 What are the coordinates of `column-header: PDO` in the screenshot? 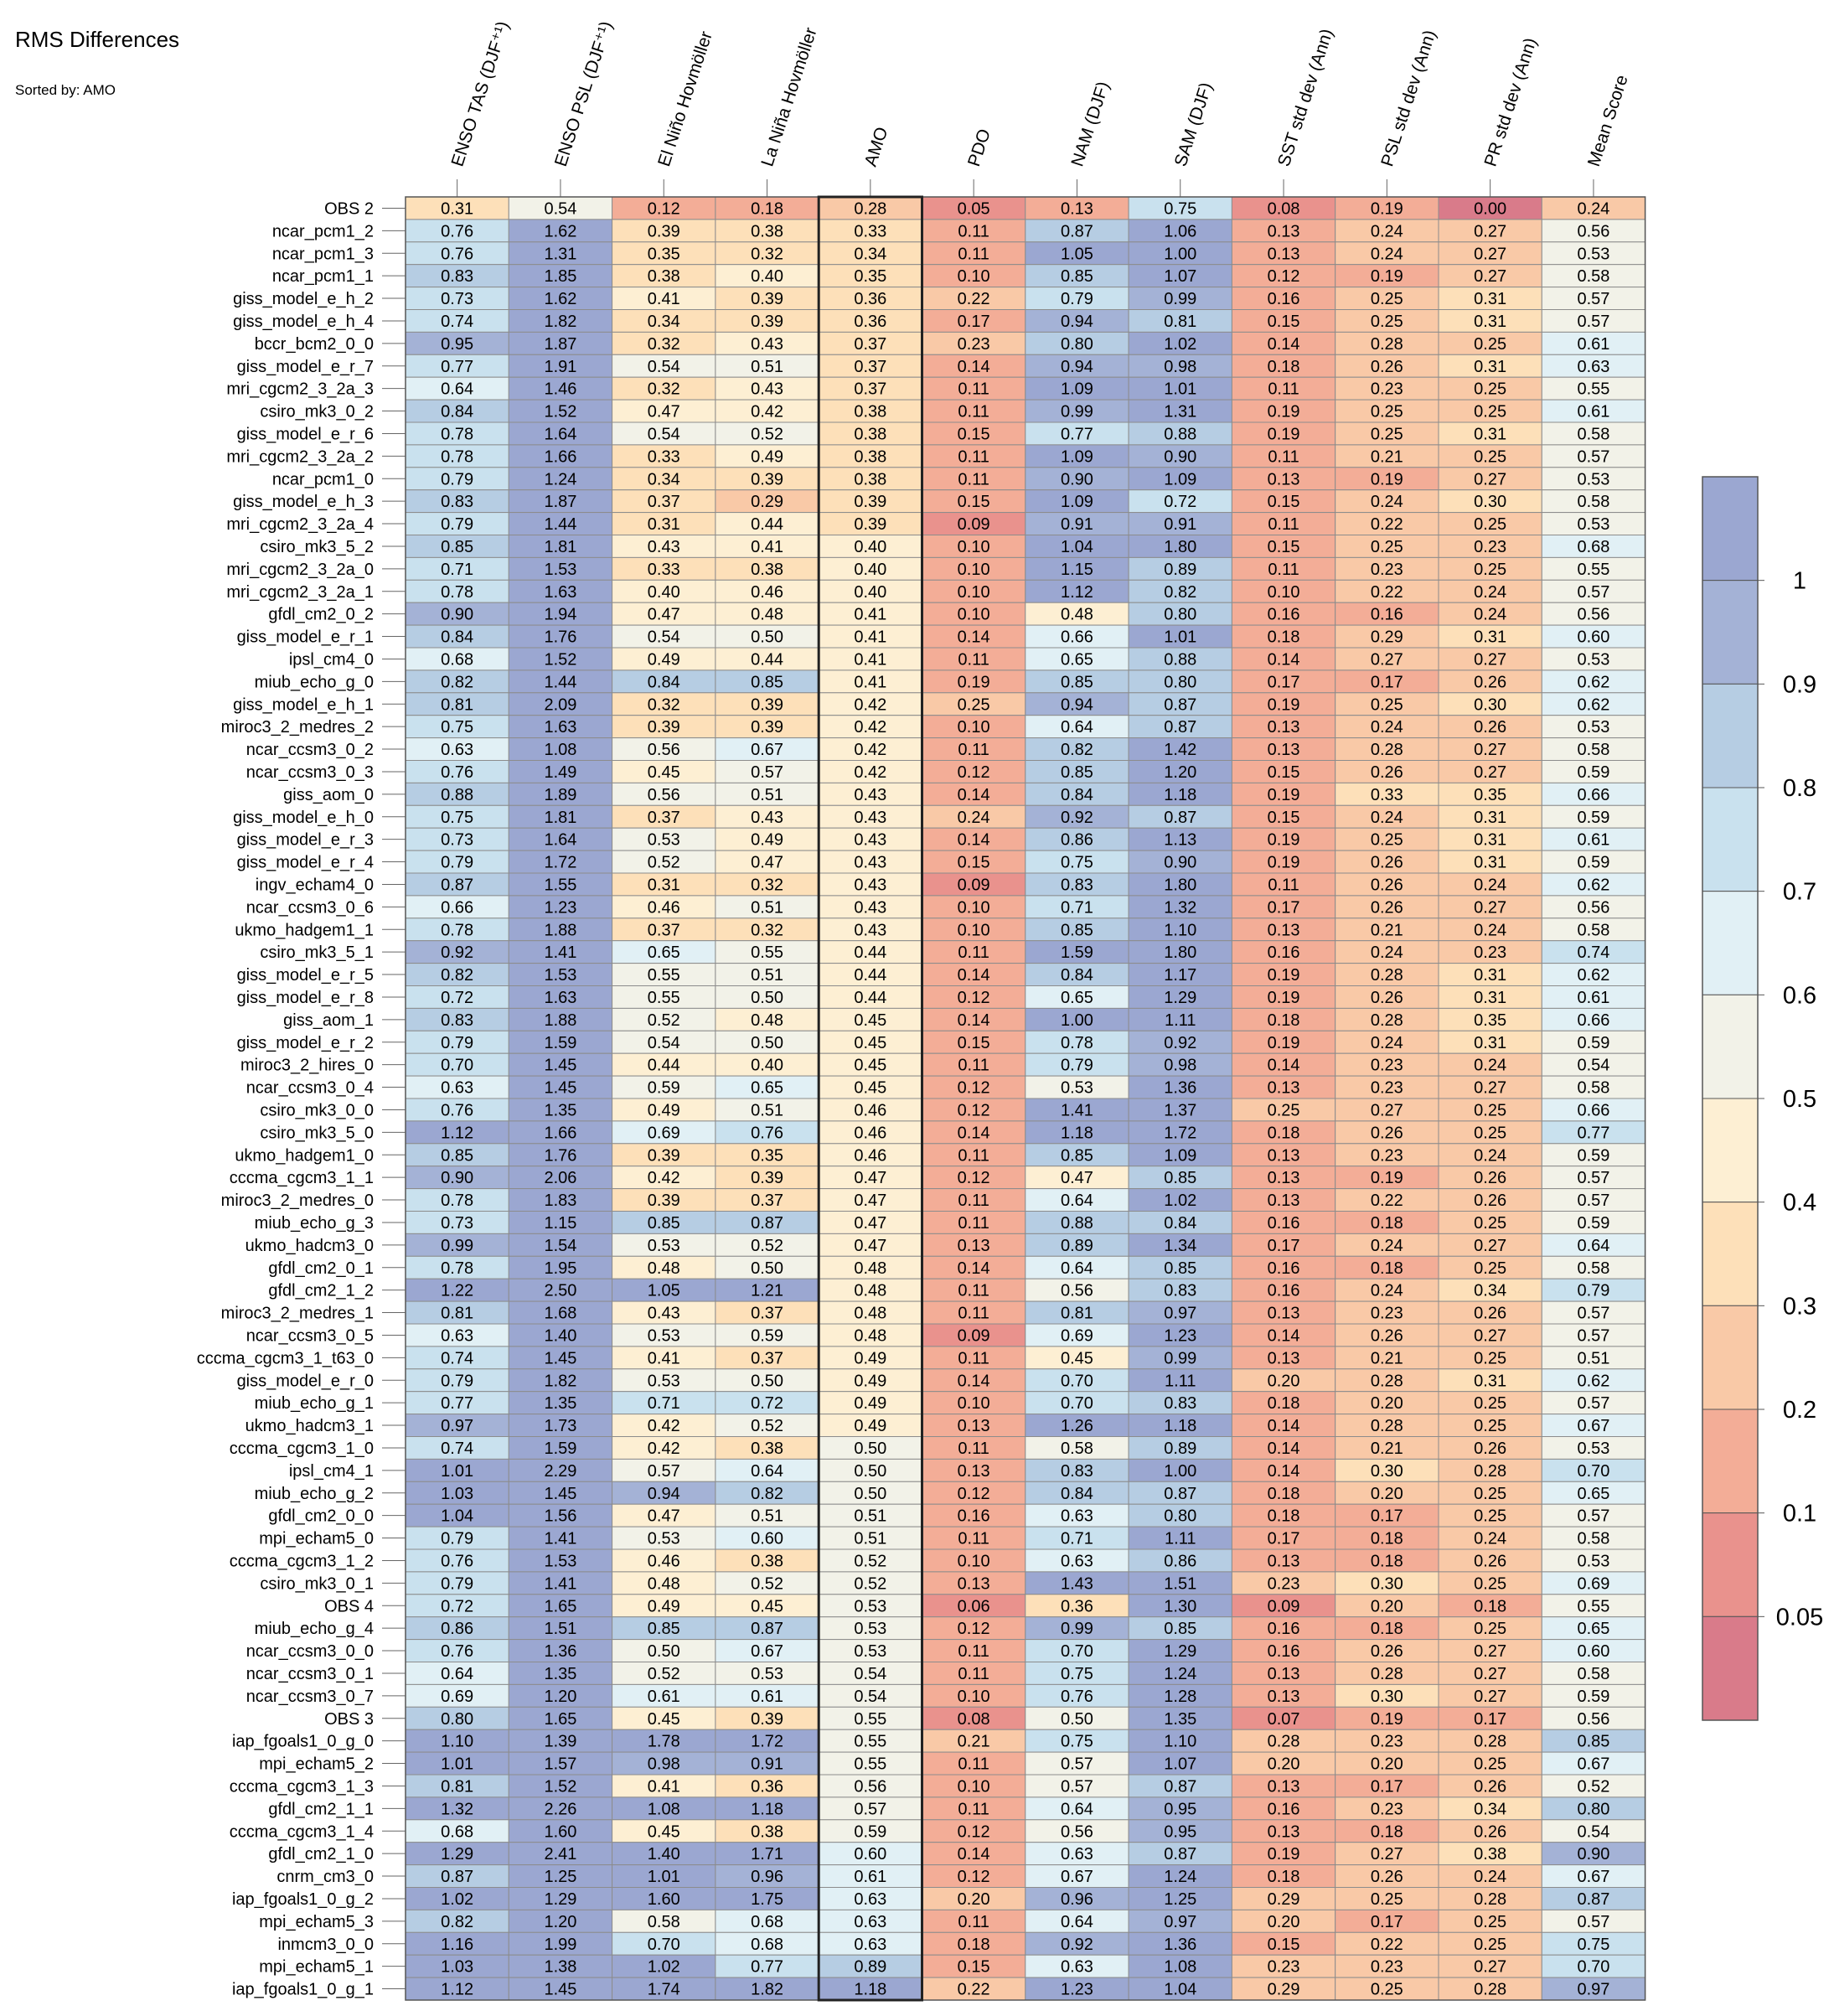 It's located at (979, 147).